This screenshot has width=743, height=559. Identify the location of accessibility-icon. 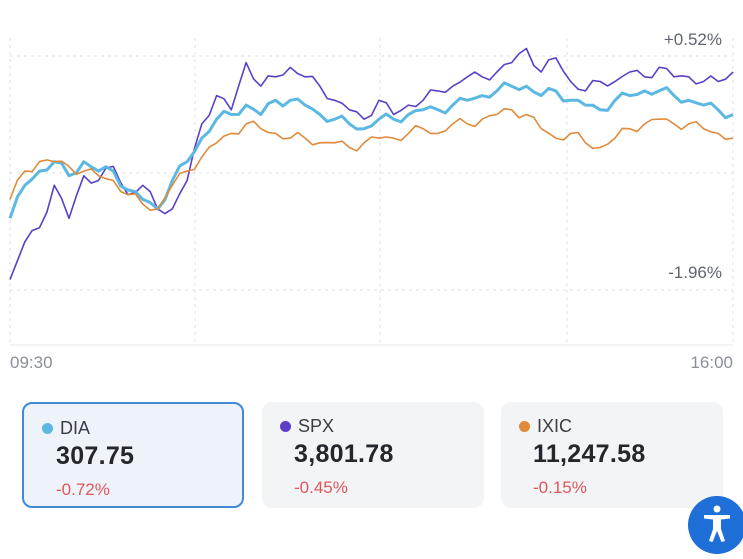
(717, 523).